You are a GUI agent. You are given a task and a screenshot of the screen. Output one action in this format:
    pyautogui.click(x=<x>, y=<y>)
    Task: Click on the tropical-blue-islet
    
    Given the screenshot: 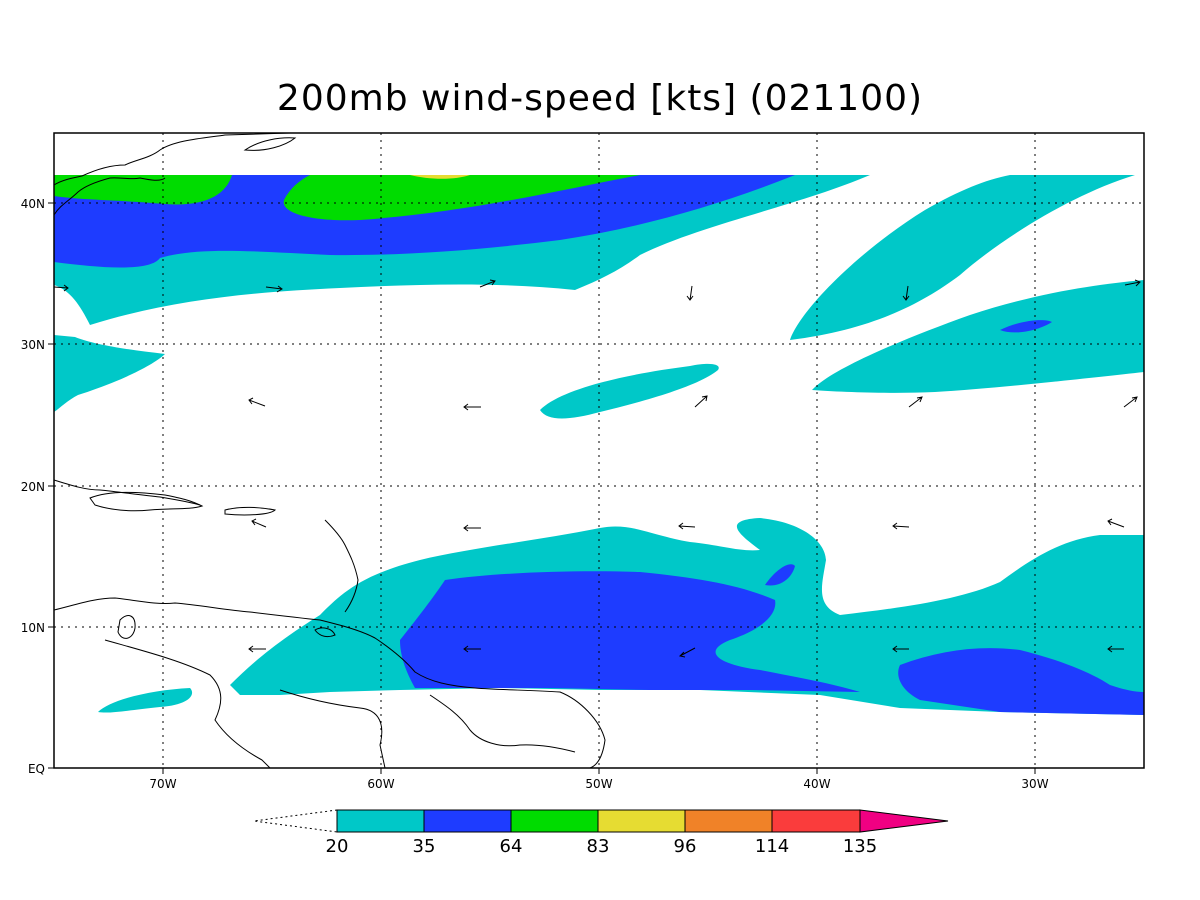 What is the action you would take?
    pyautogui.click(x=780, y=575)
    